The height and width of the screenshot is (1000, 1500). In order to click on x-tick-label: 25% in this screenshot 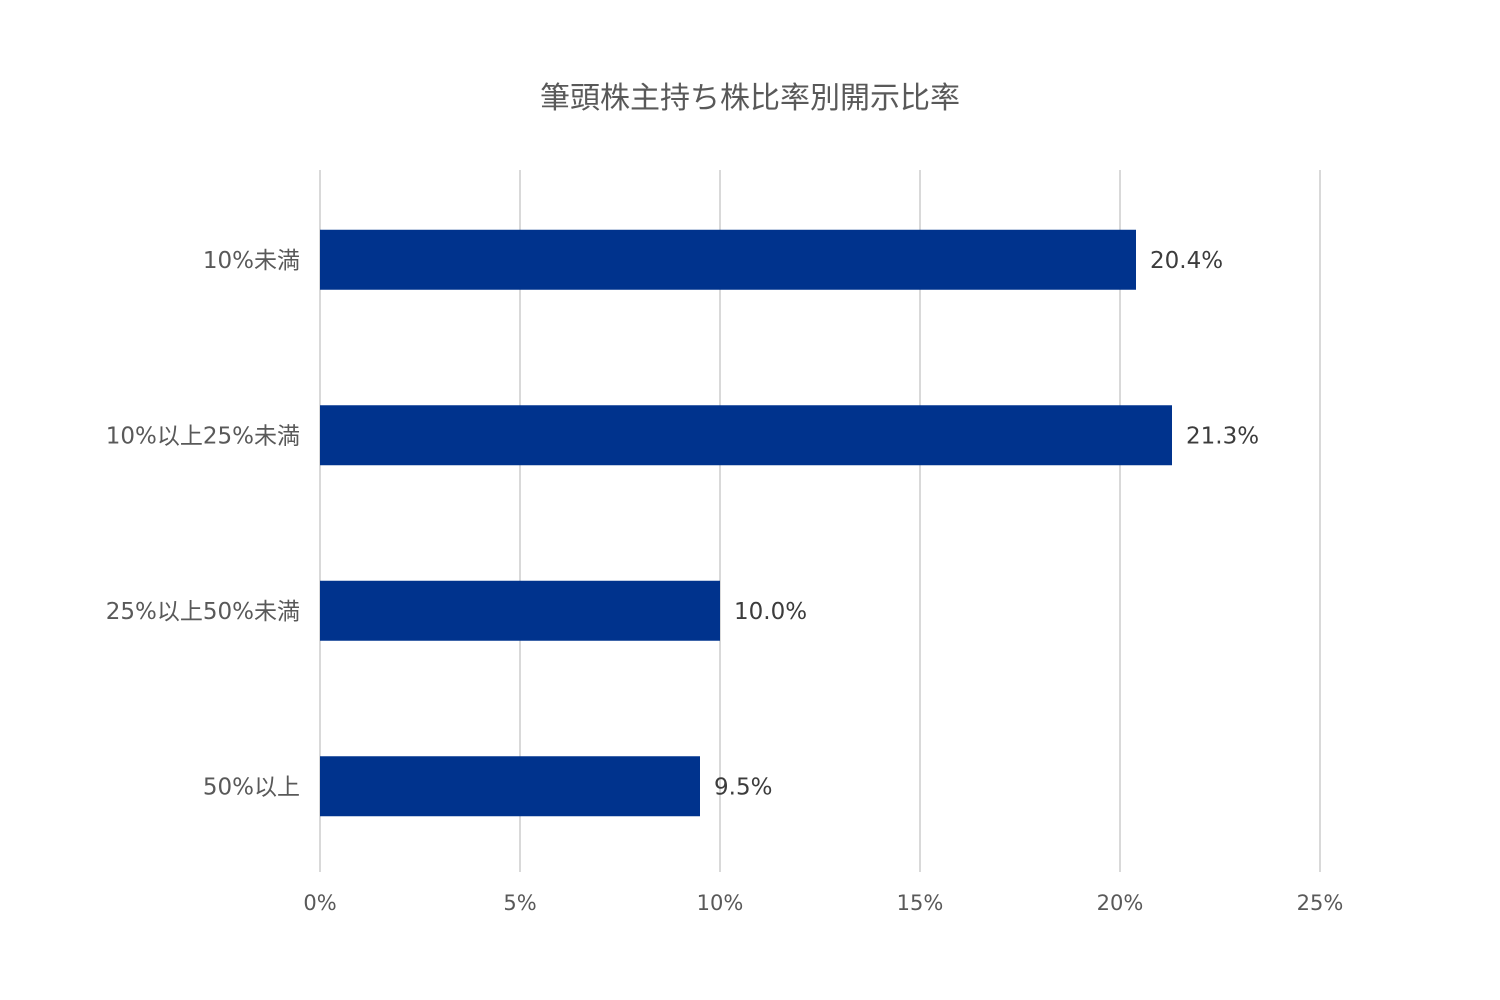, I will do `click(1320, 903)`.